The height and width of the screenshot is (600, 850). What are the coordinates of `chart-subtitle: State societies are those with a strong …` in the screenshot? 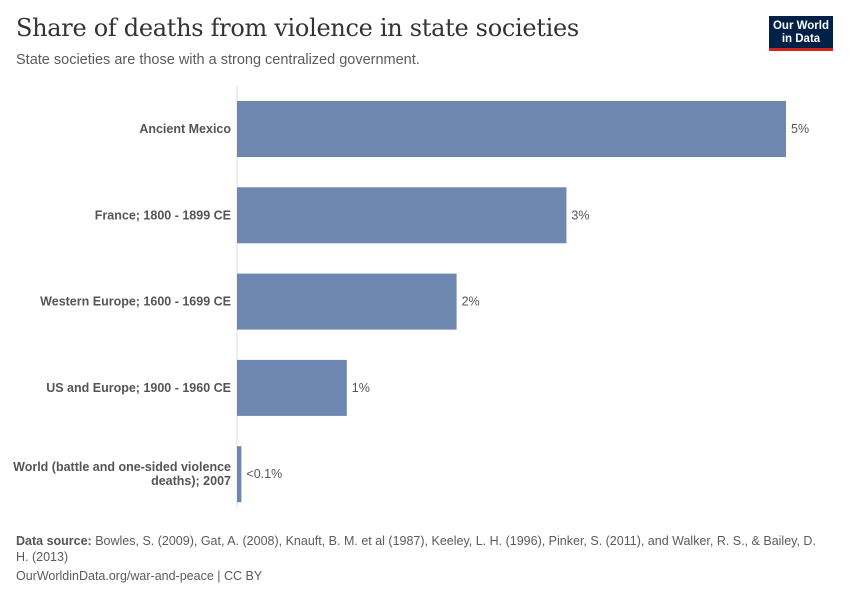 It's located at (218, 60).